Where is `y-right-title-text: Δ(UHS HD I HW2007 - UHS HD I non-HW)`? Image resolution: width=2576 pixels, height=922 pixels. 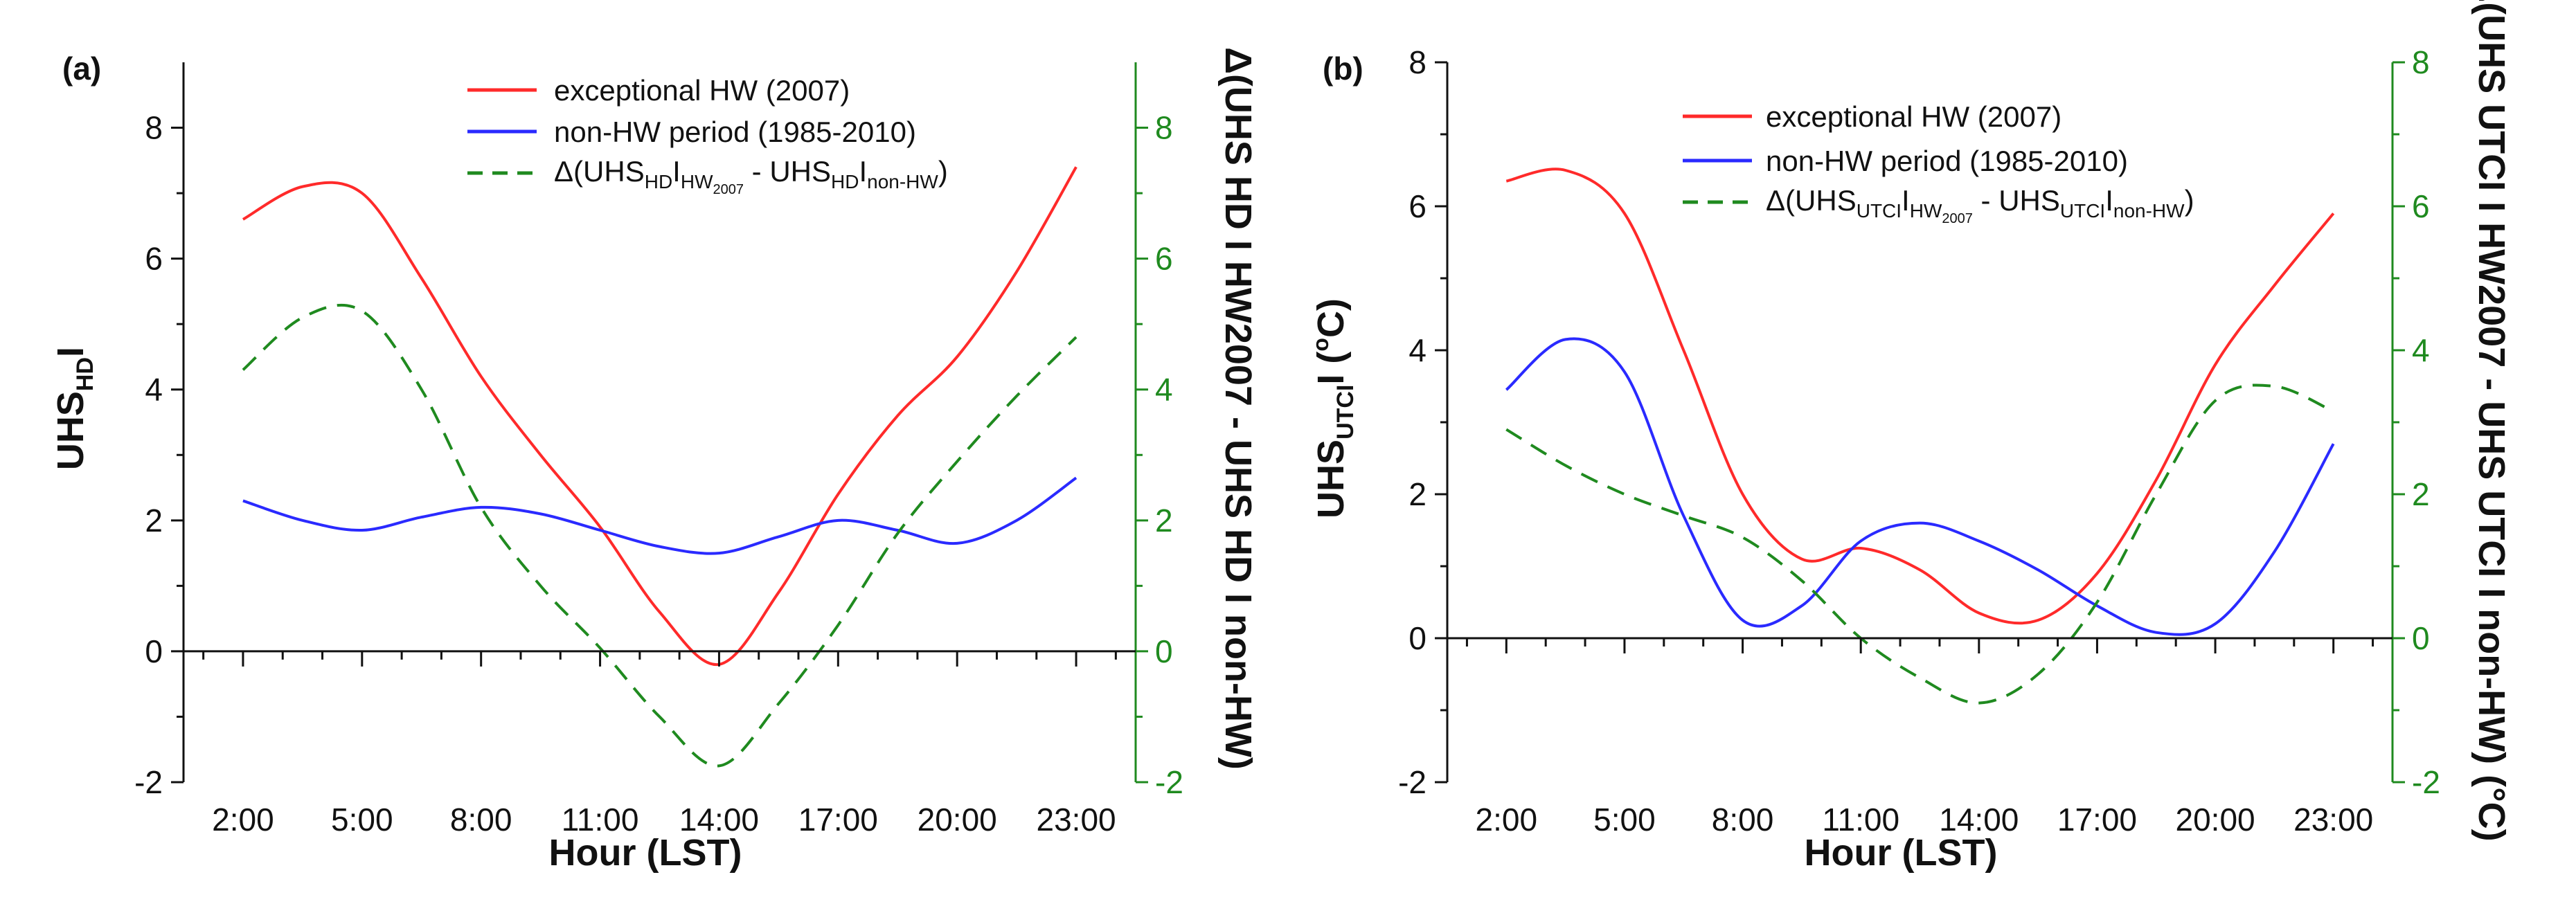 y-right-title-text: Δ(UHS HD I HW2007 - UHS HD I non-HW) is located at coordinates (1238, 409).